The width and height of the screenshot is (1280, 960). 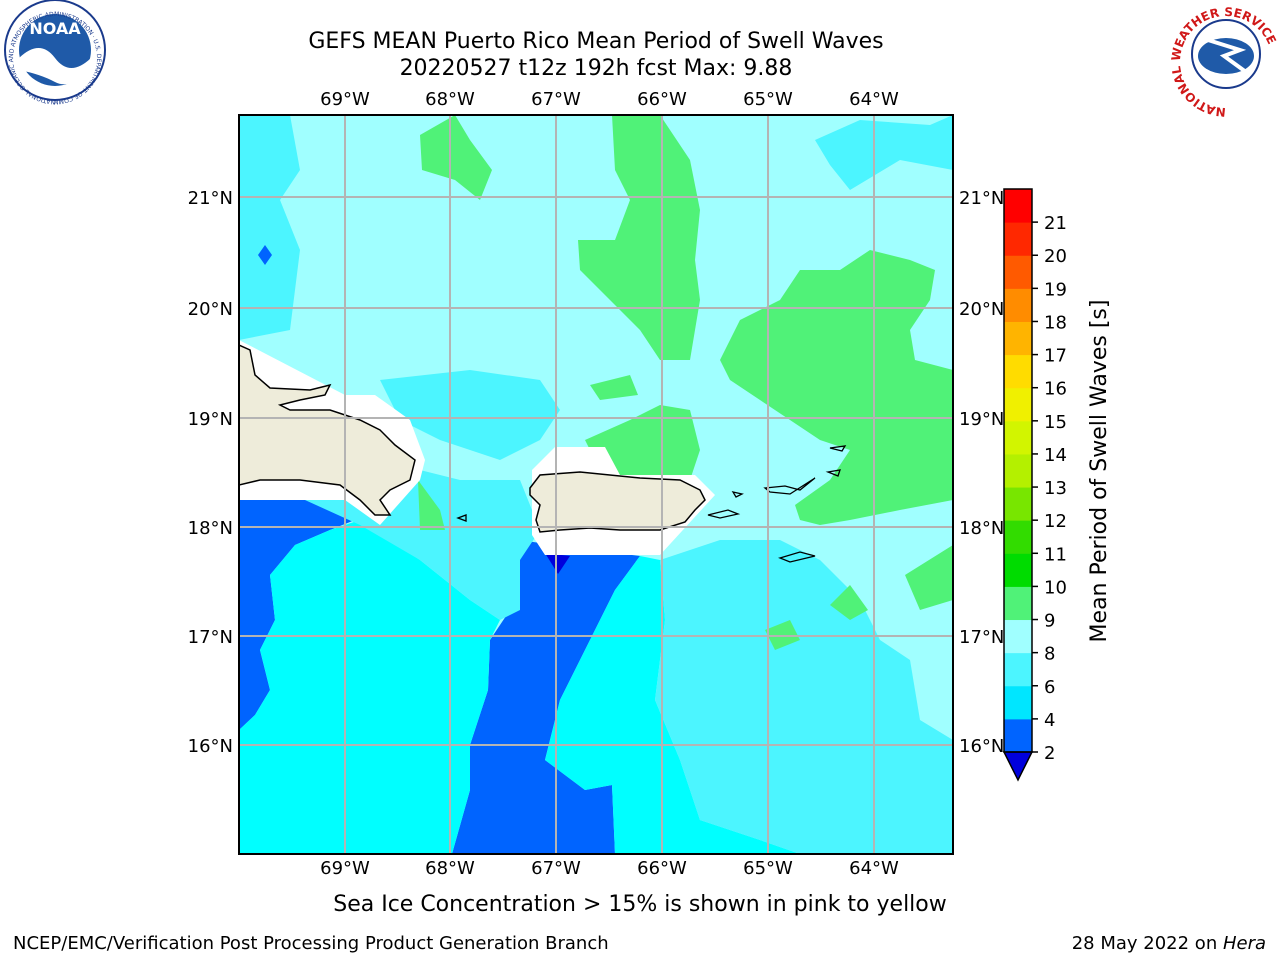 I want to click on swell-contour-8-9-east, so click(x=836, y=387).